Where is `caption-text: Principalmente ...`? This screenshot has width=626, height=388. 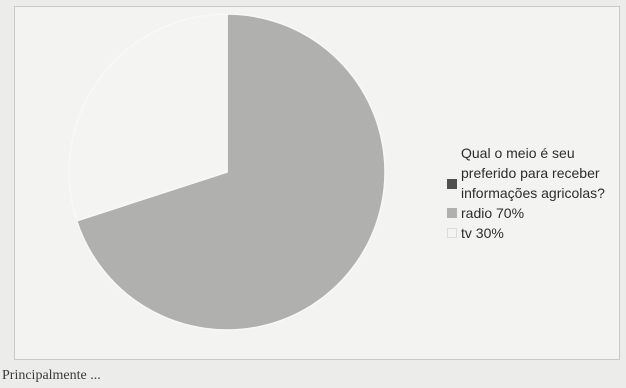
caption-text: Principalmente ... is located at coordinates (51, 375).